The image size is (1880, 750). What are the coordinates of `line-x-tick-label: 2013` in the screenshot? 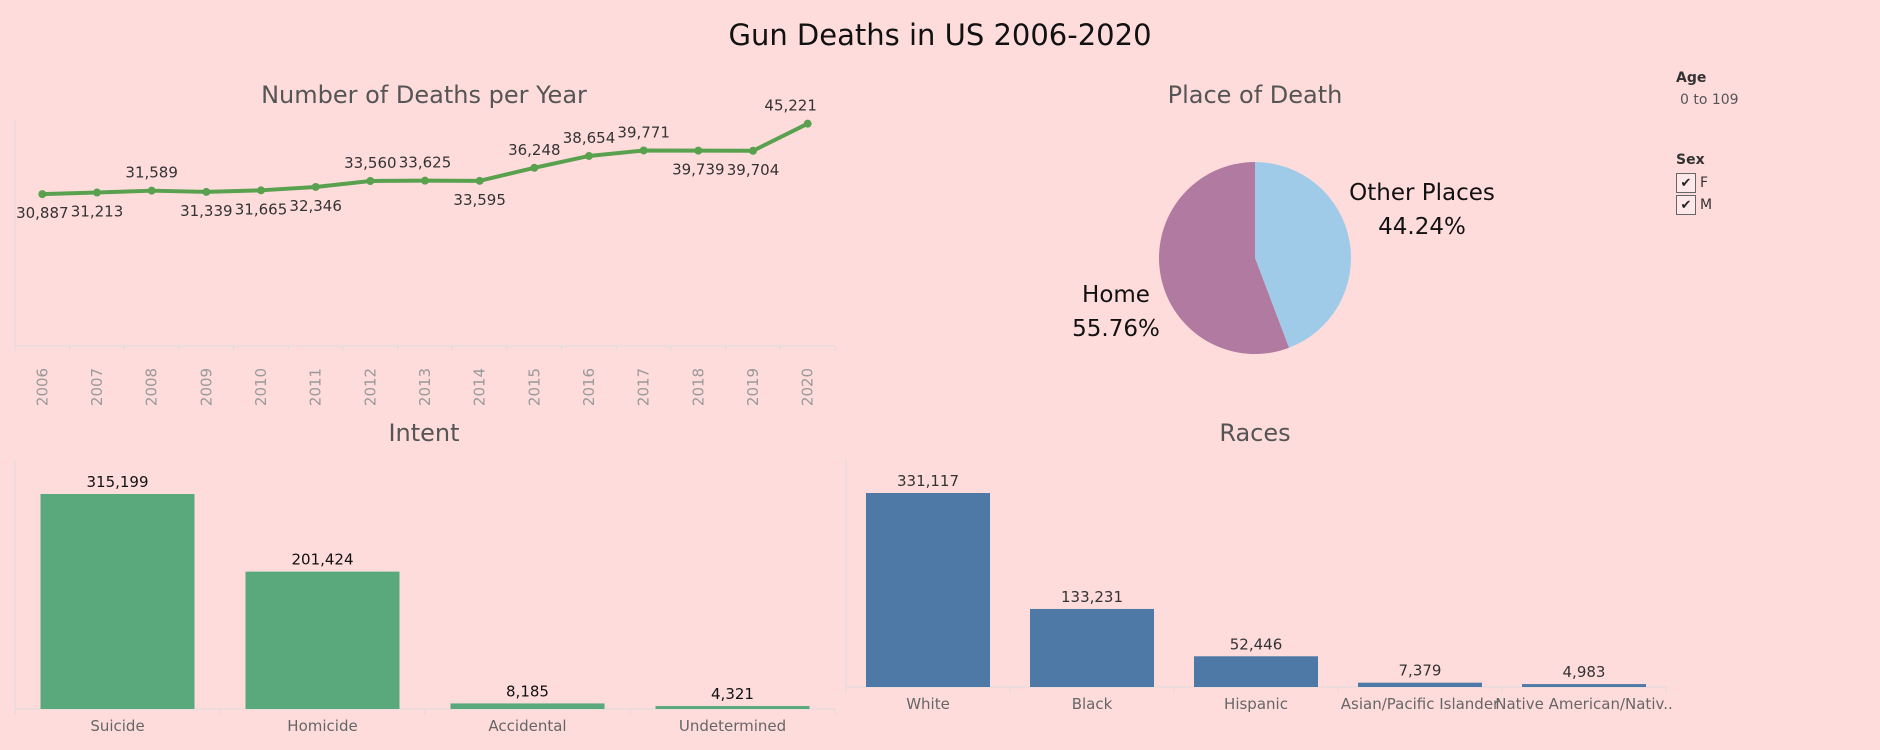 It's located at (425, 387).